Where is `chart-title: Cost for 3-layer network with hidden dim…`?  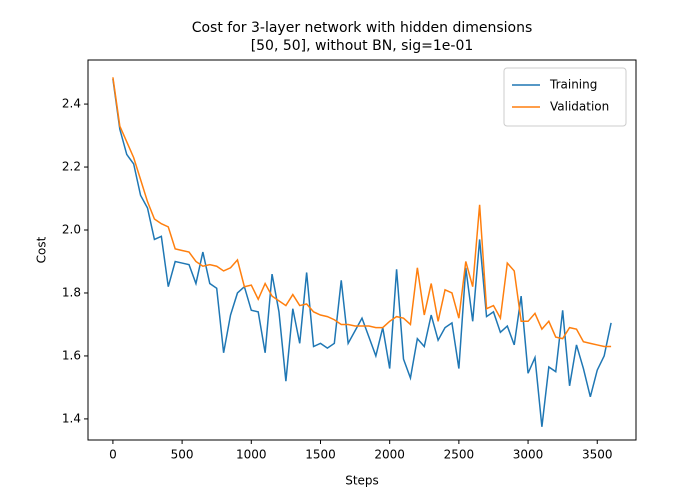 chart-title: Cost for 3-layer network with hidden dim… is located at coordinates (362, 28).